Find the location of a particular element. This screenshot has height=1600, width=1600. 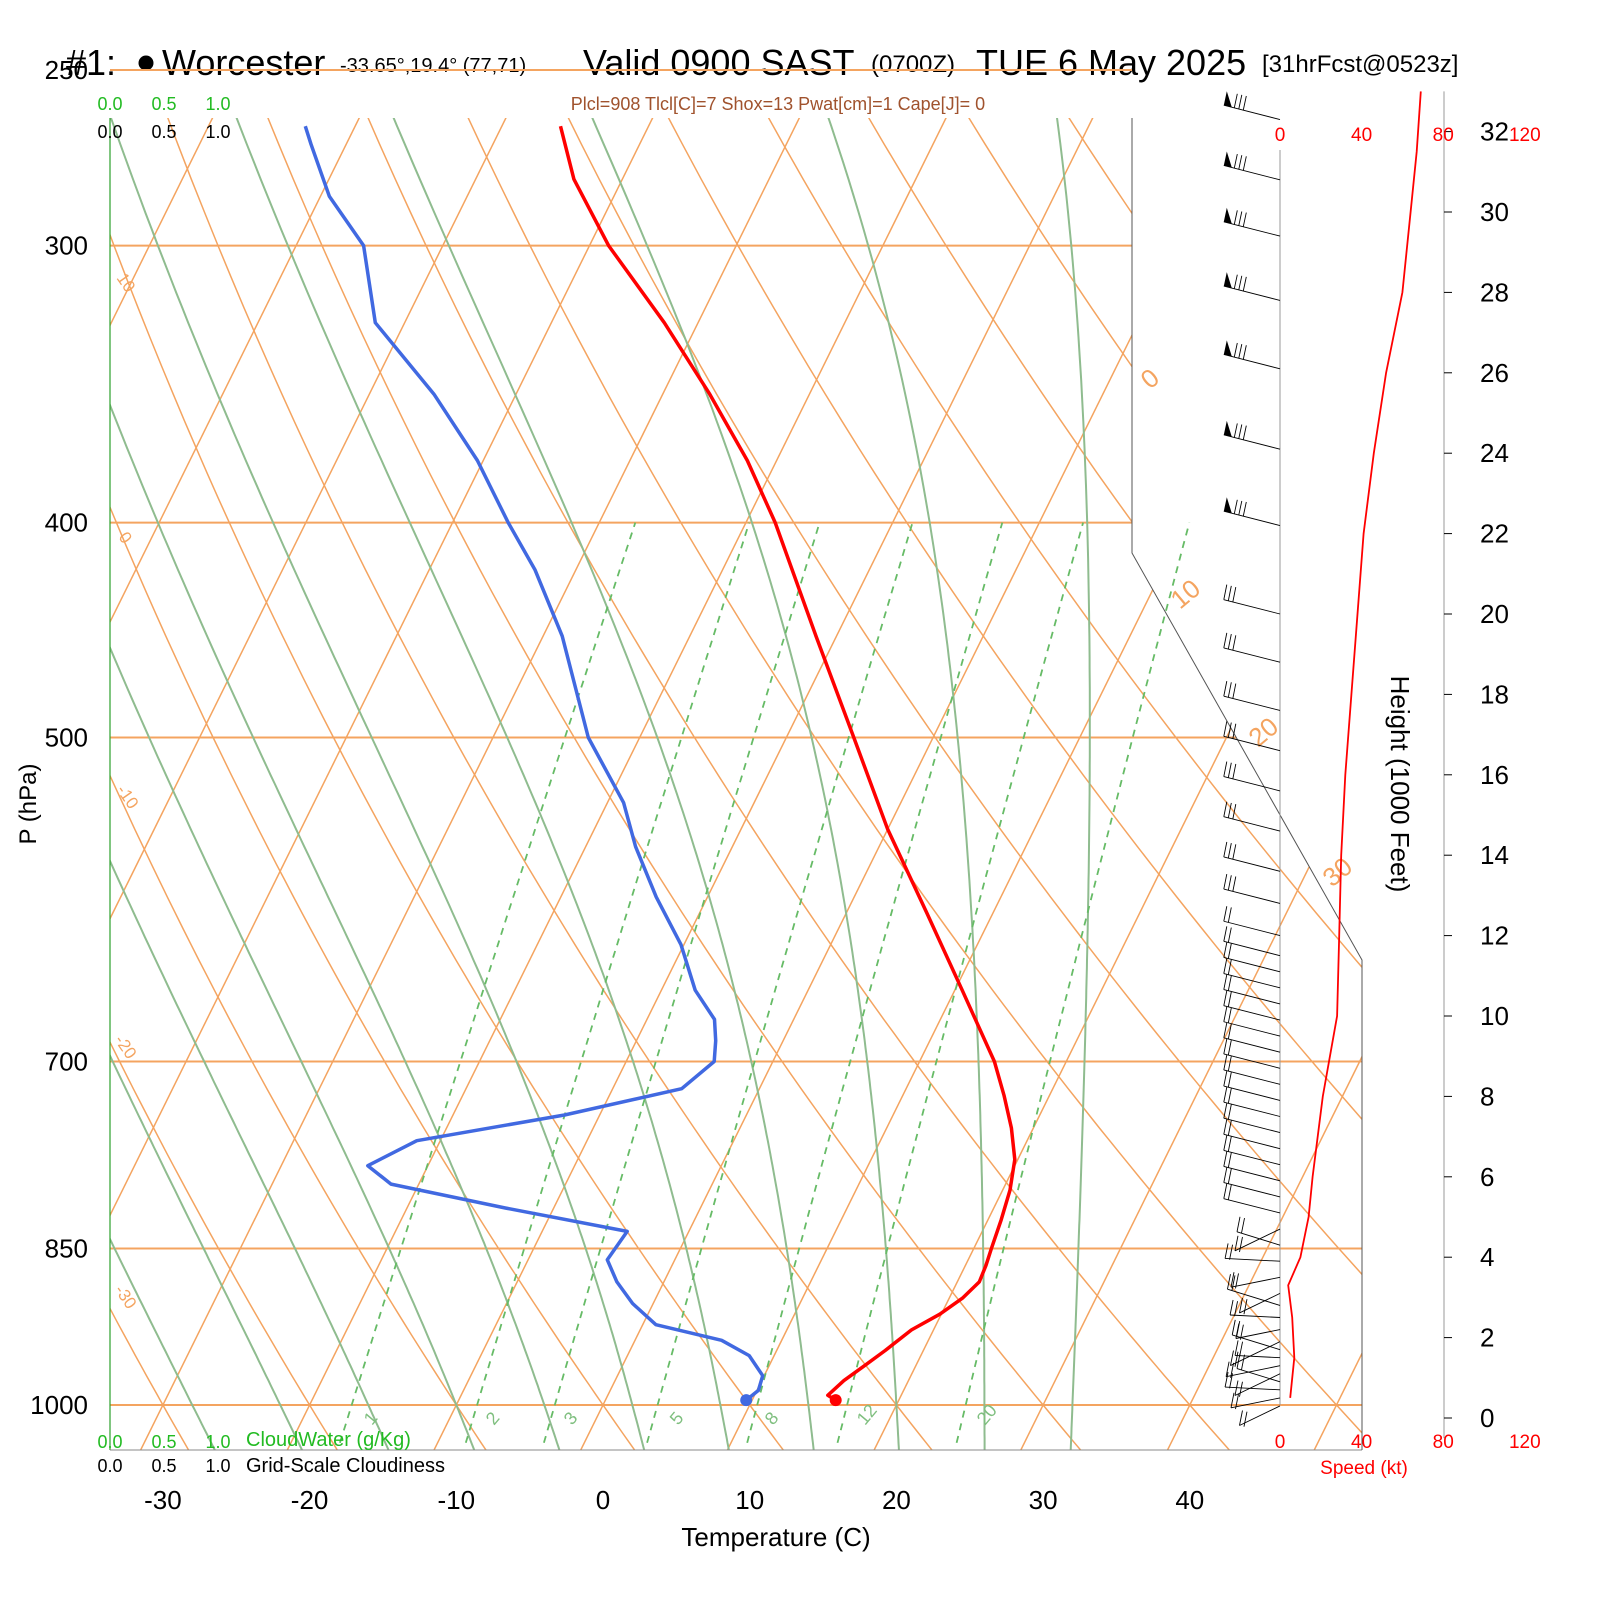

height-tick-label: 0 is located at coordinates (1487, 1418).